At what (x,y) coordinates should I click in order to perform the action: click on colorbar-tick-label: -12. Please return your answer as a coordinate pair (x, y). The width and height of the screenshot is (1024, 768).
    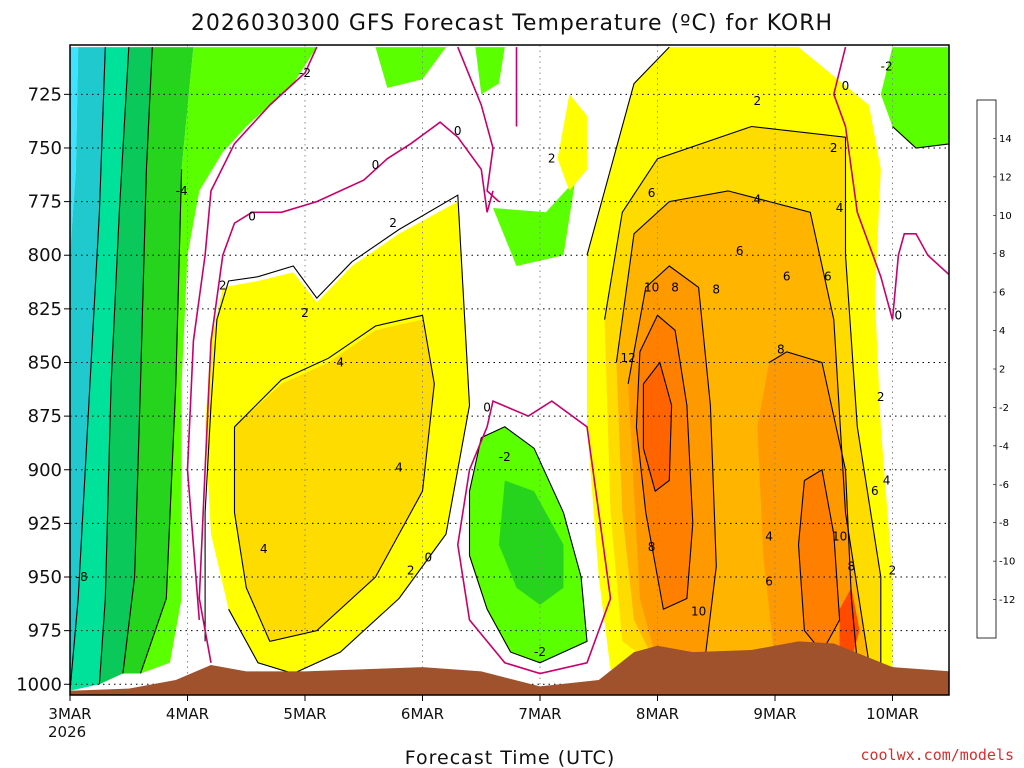
    Looking at the image, I should click on (1007, 600).